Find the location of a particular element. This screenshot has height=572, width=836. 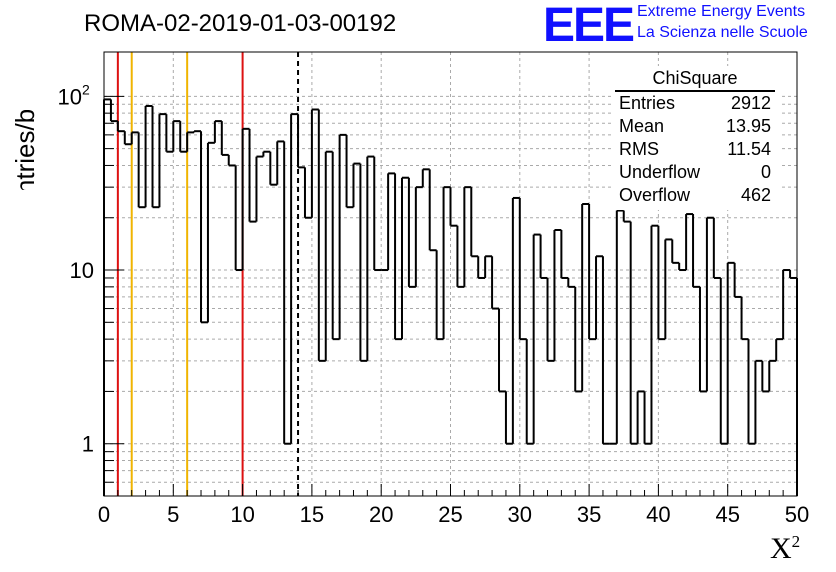

stats-row-underflow: Underflow 0 is located at coordinates (695, 173).